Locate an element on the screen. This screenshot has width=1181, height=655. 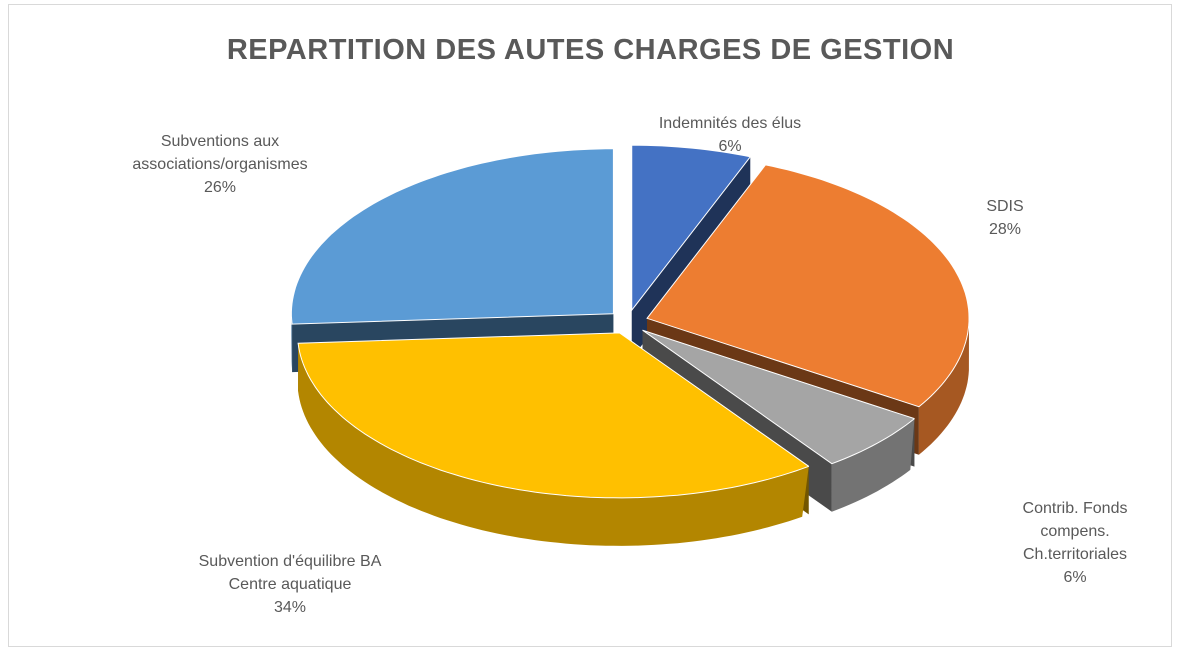
category-label: Subventions aux associations/organismes is located at coordinates (220, 153).